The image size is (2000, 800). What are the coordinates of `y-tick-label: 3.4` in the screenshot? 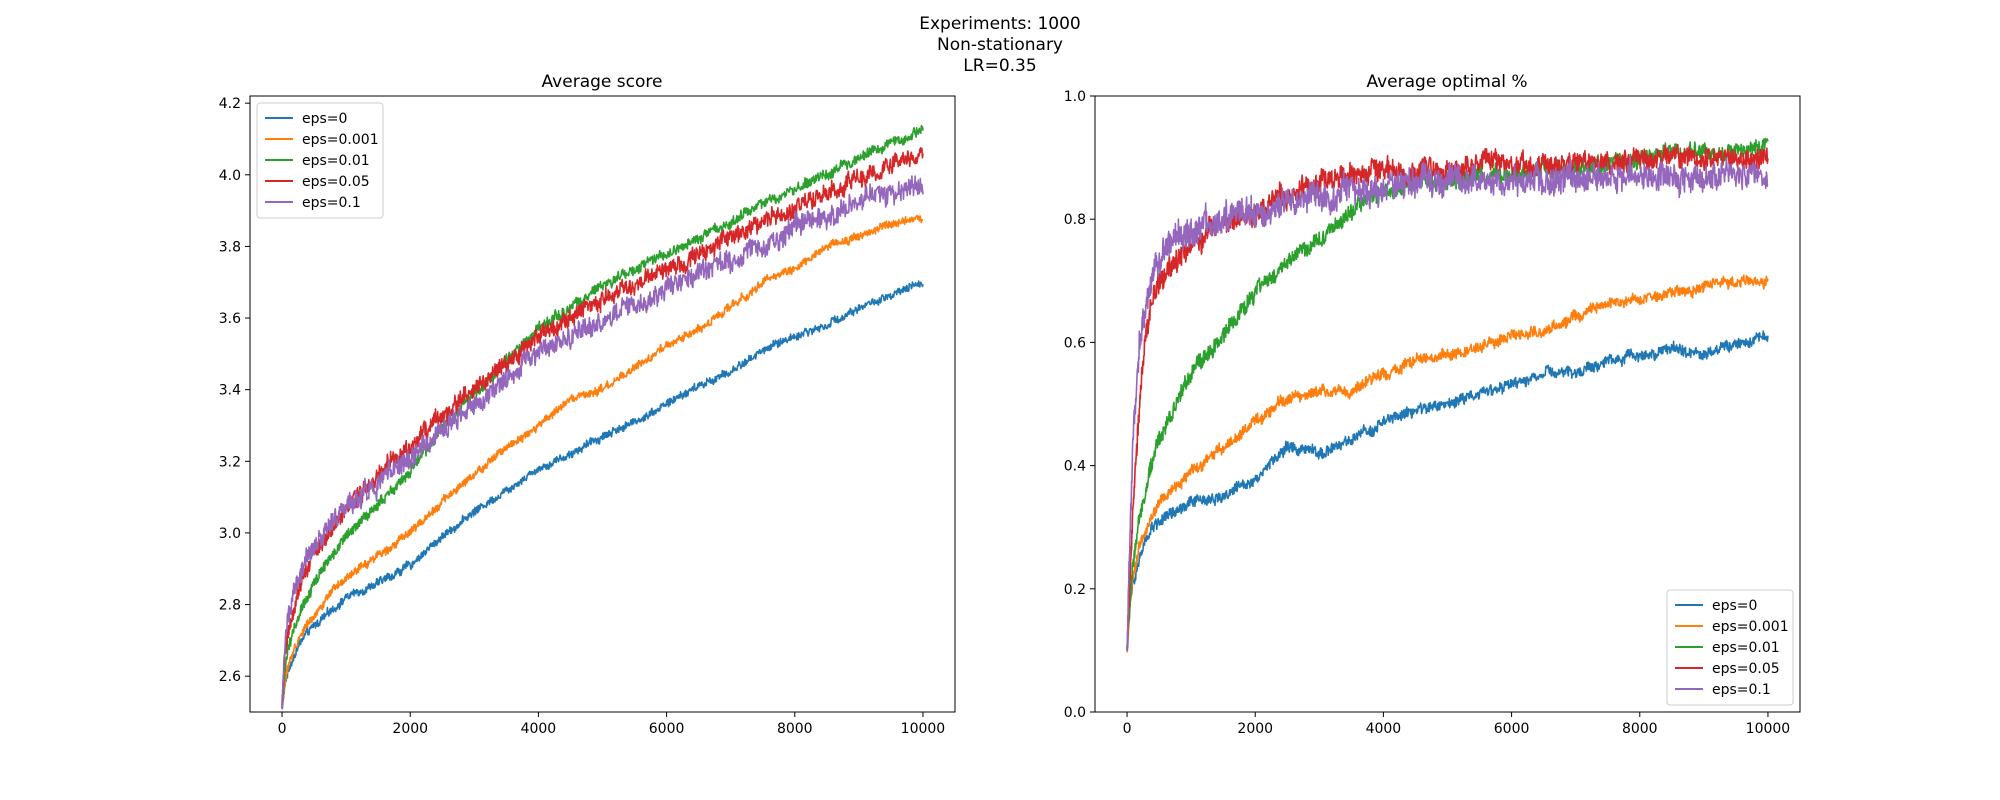 It's located at (230, 391).